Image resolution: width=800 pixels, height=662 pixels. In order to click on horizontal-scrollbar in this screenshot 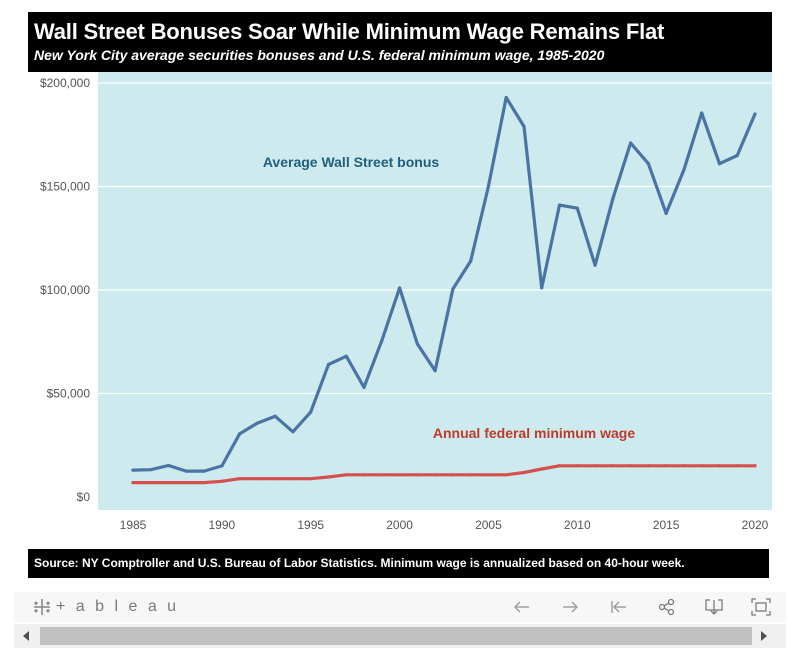, I will do `click(400, 636)`.